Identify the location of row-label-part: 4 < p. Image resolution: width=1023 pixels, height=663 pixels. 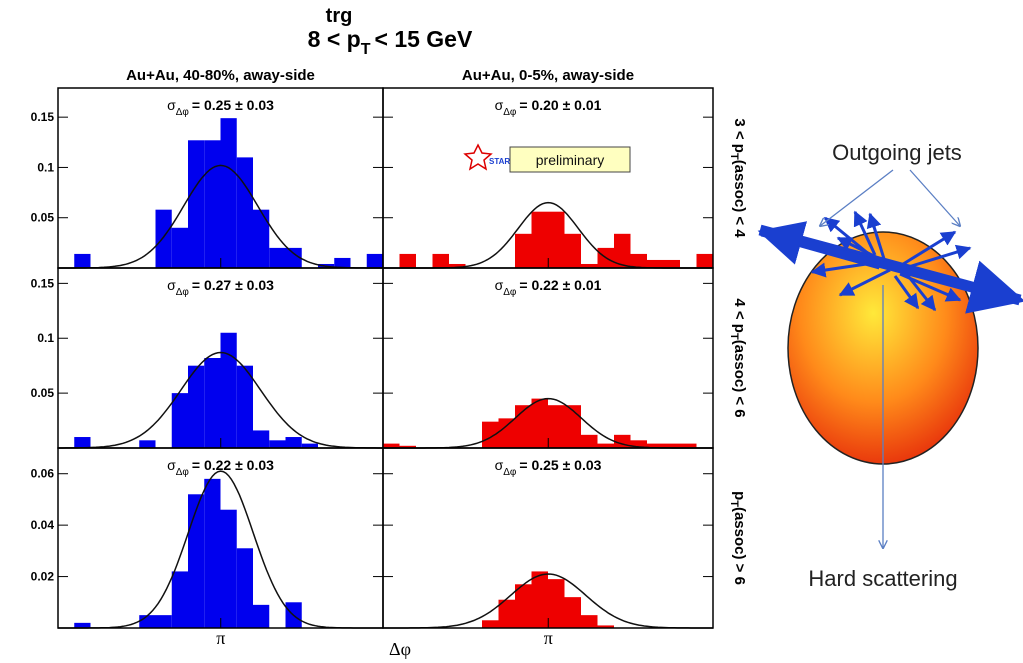
(739, 315).